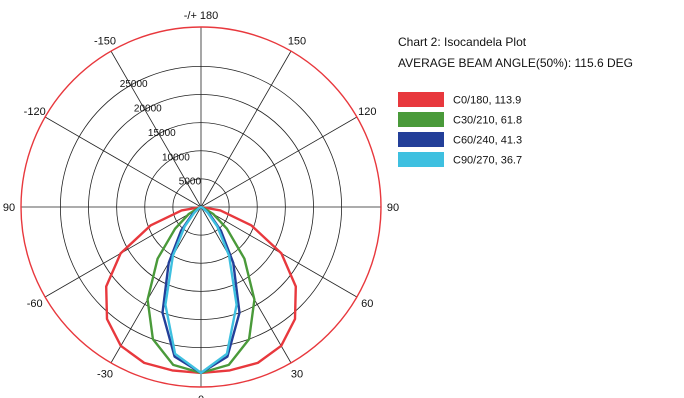  Describe the element at coordinates (105, 42) in the screenshot. I see `angle-tick-label: -150` at that location.